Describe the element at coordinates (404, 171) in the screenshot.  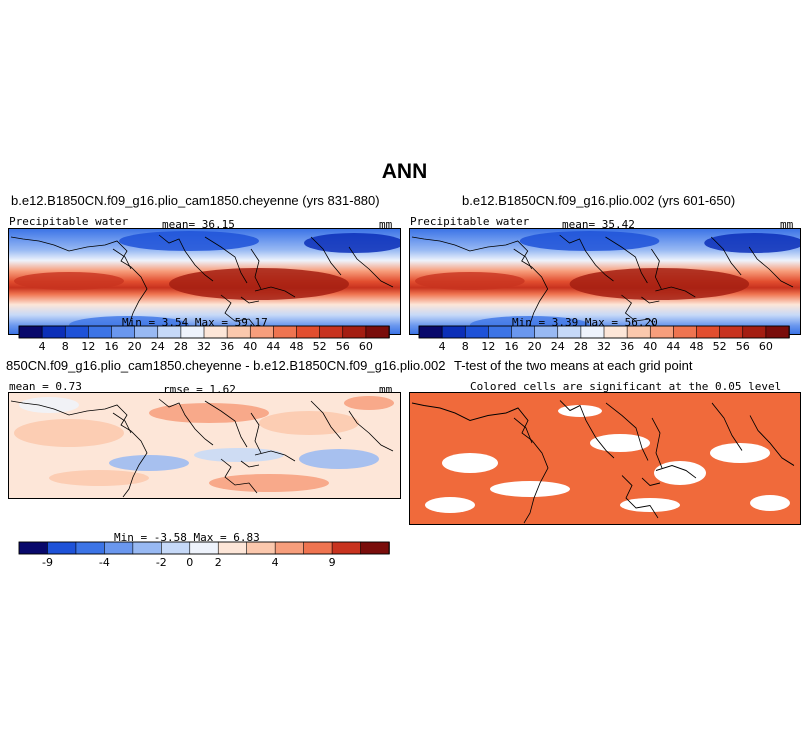
I see `figure-title: ANN` at that location.